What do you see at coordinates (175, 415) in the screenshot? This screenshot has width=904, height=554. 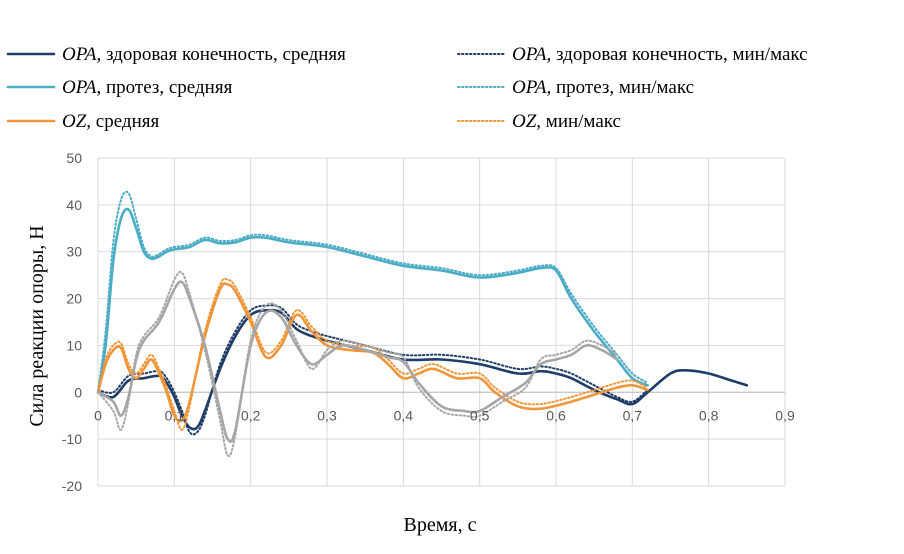 I see `x-tick-label: 0,1` at bounding box center [175, 415].